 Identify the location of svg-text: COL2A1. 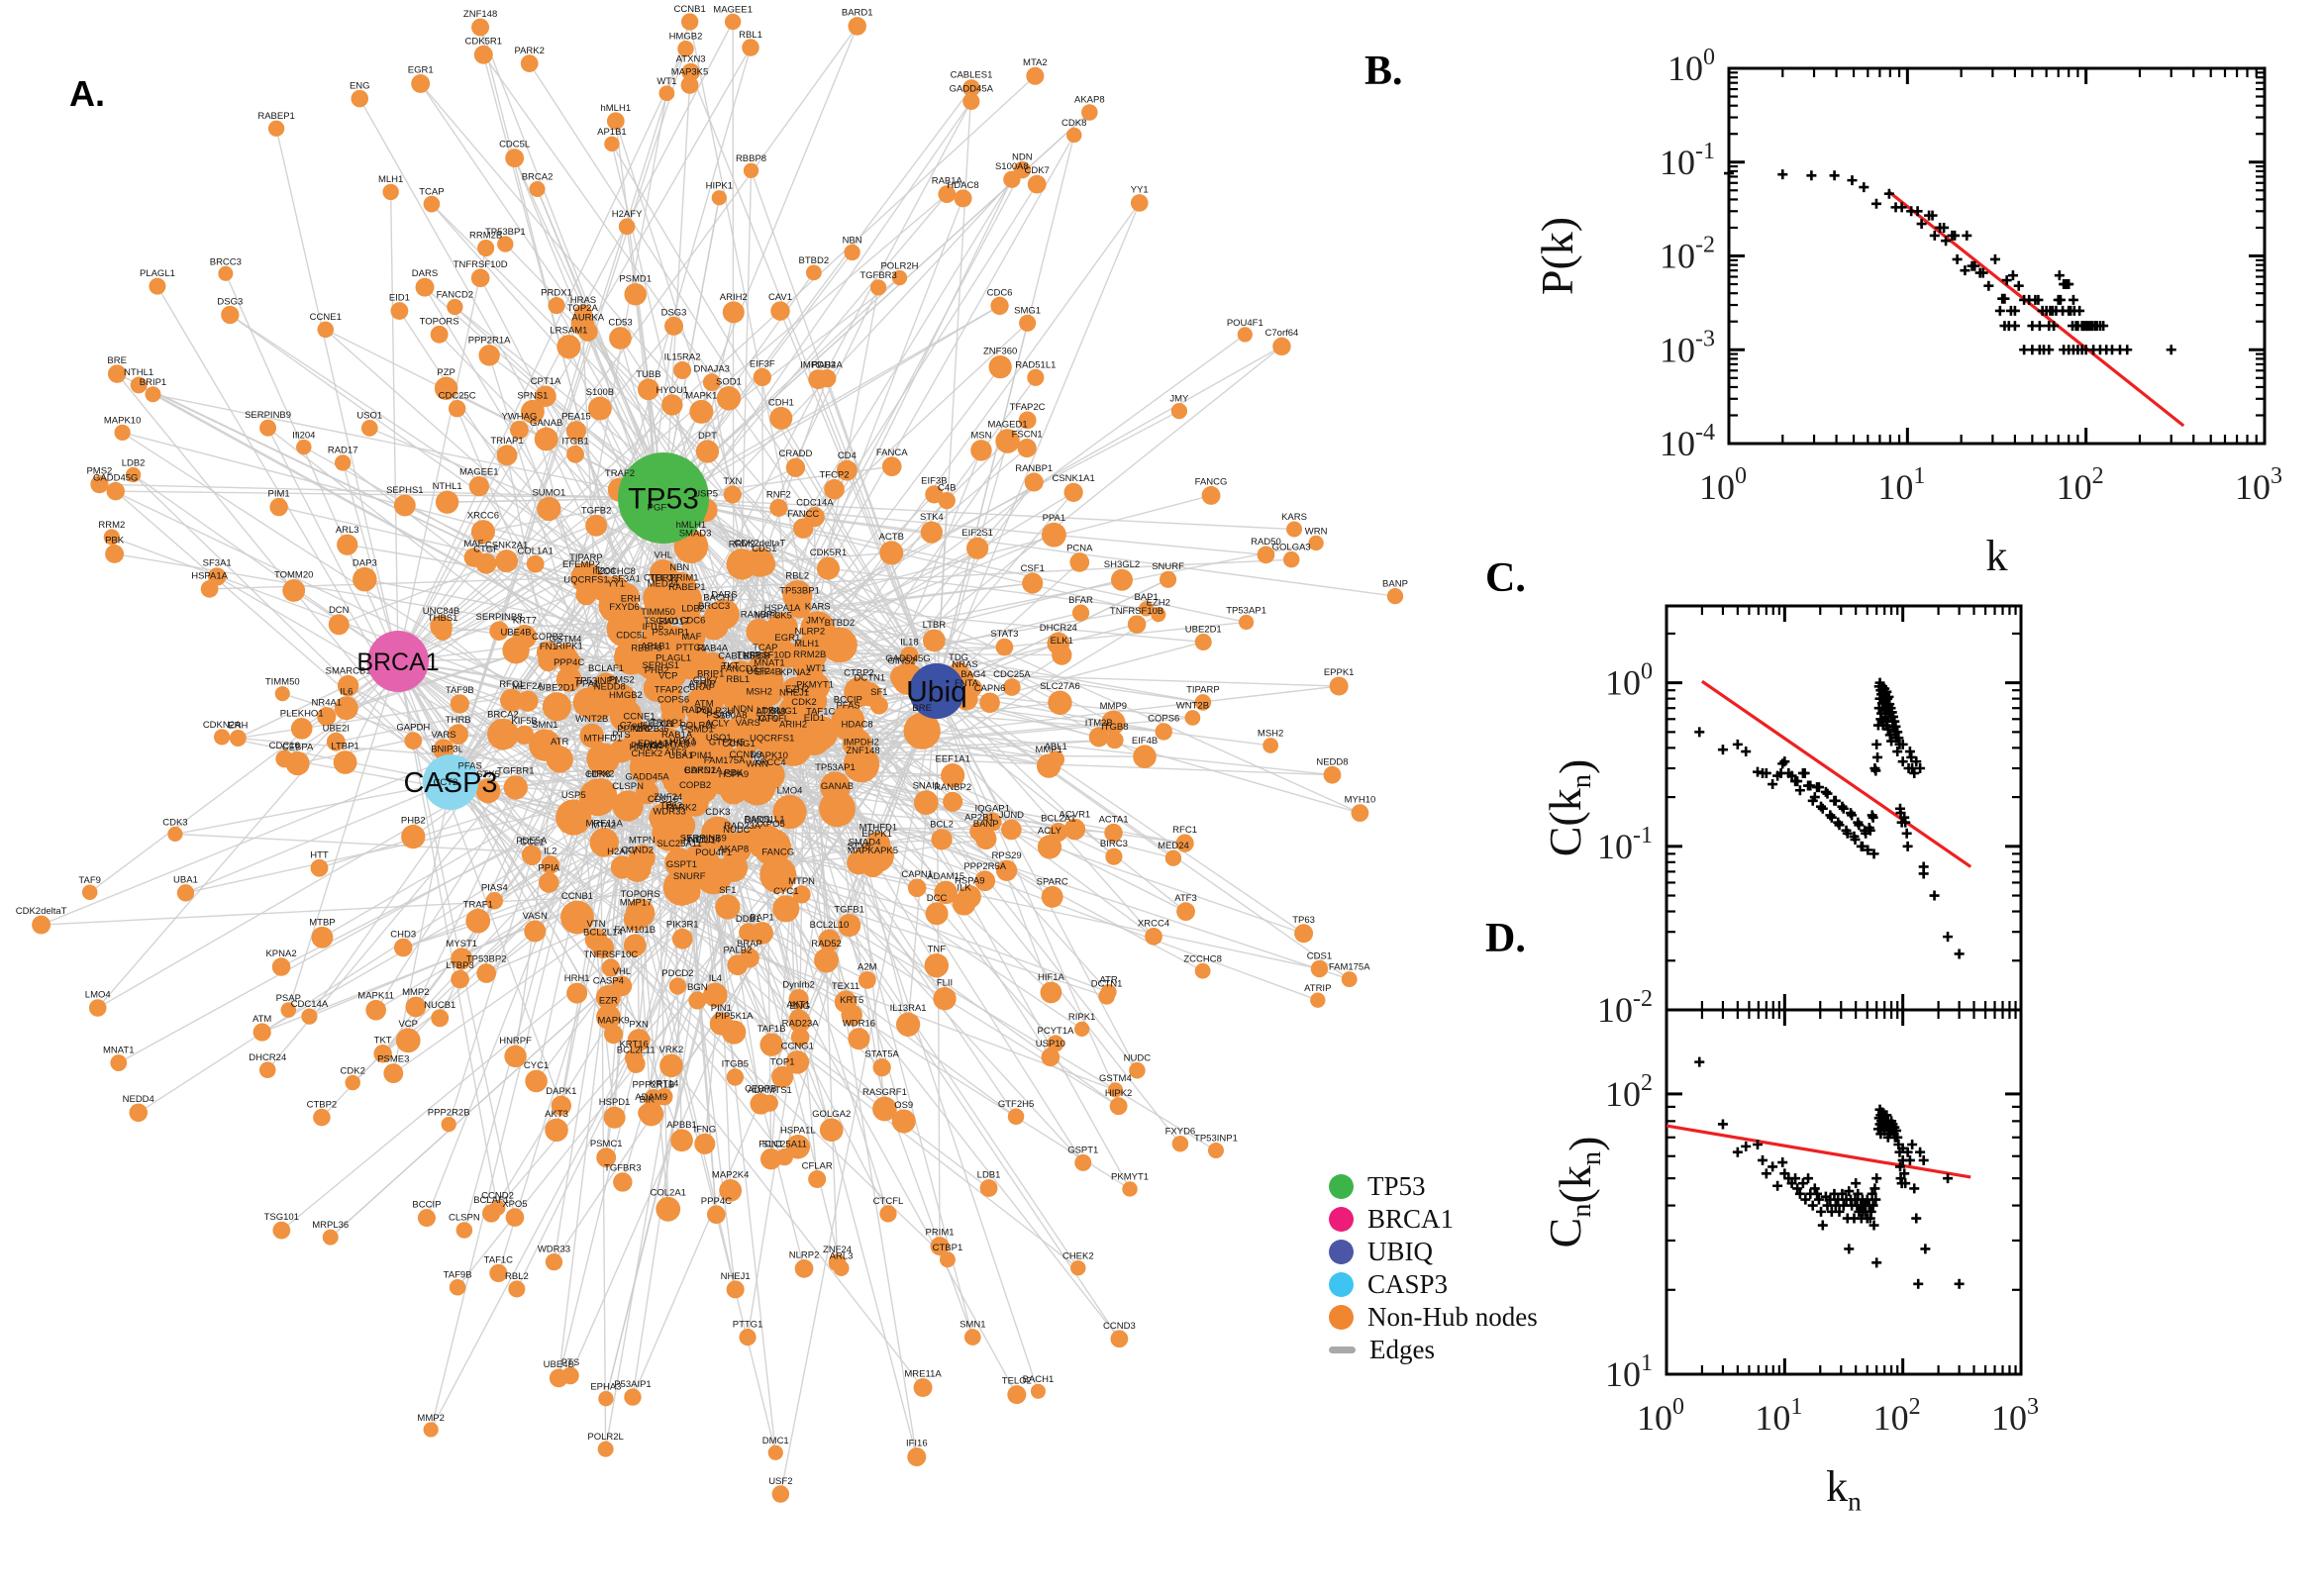
(668, 1192).